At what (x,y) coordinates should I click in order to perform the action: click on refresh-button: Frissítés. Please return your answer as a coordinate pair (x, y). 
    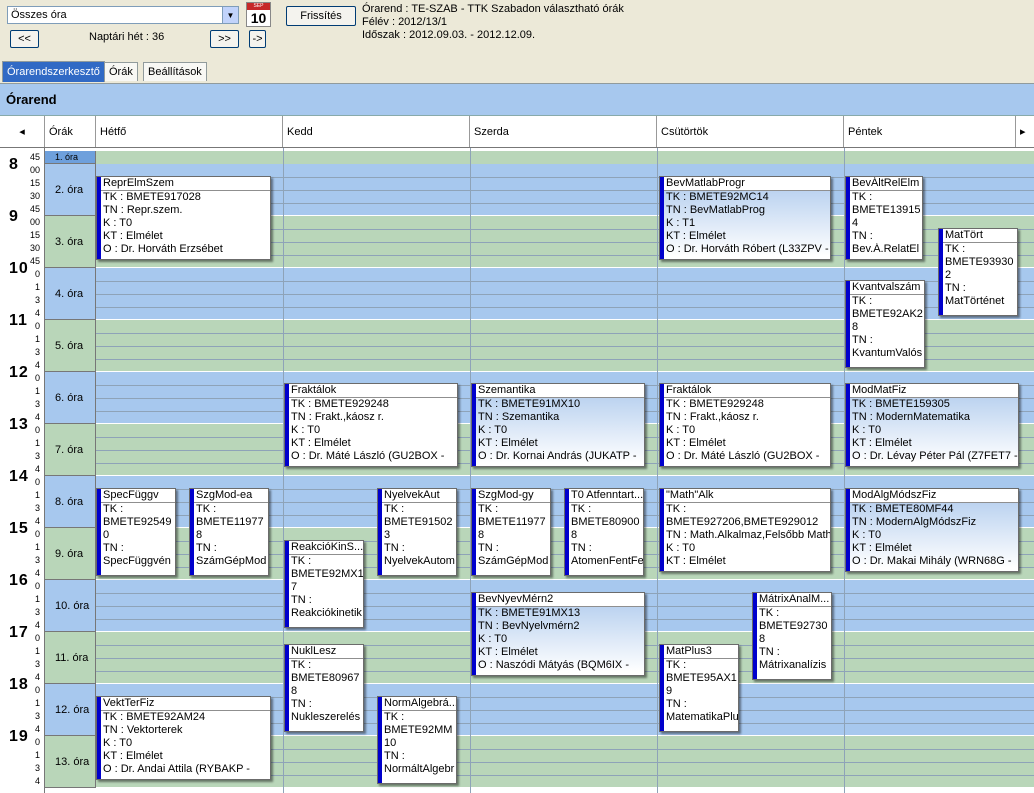
    Looking at the image, I should click on (321, 16).